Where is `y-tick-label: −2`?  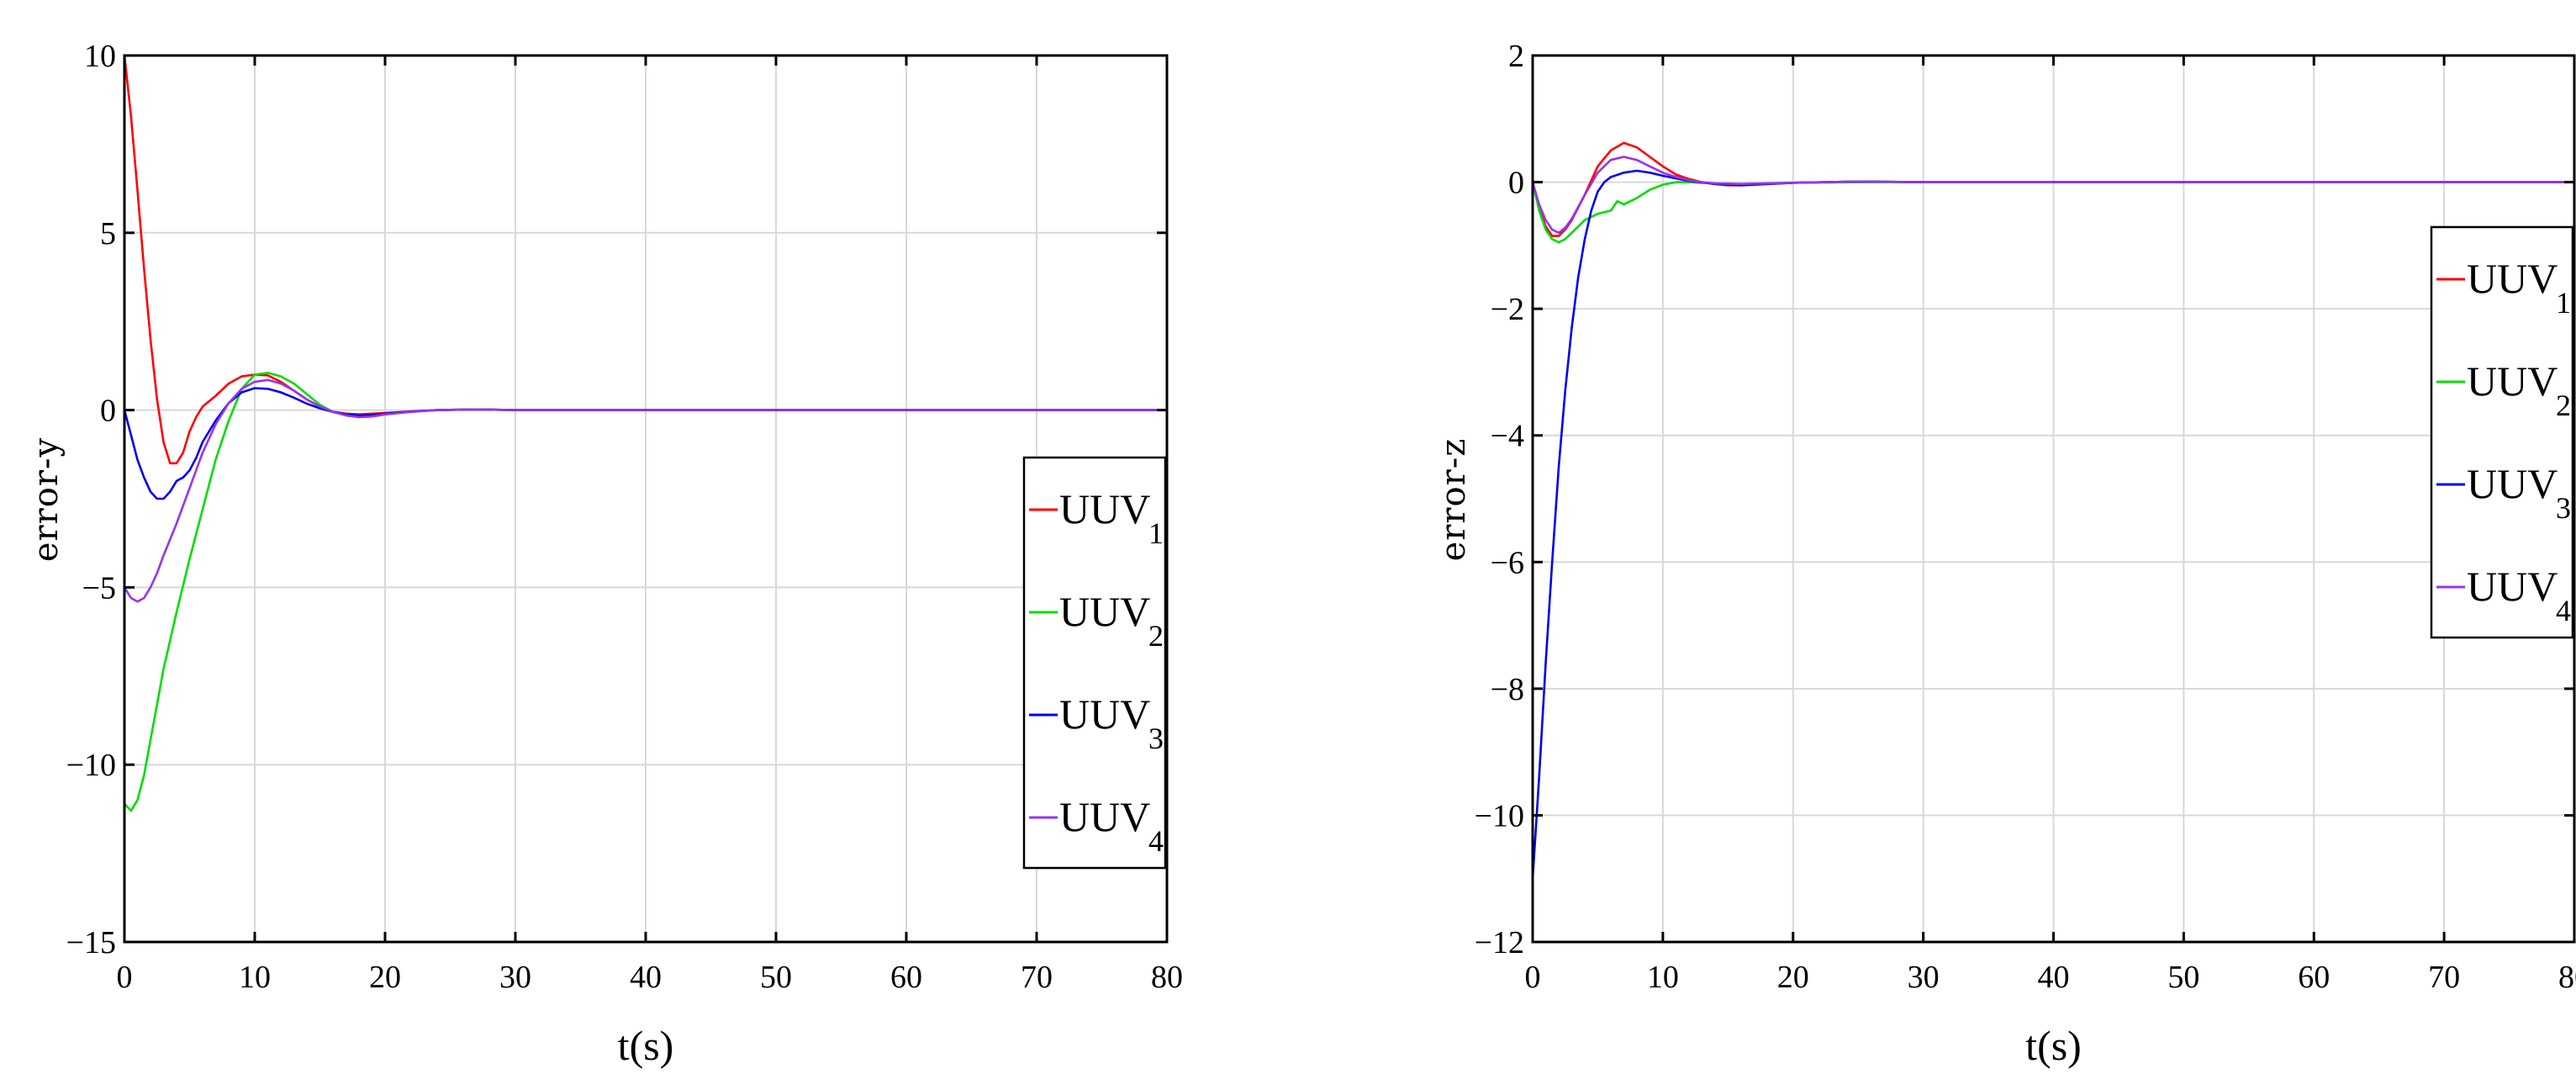
y-tick-label: −2 is located at coordinates (1508, 309).